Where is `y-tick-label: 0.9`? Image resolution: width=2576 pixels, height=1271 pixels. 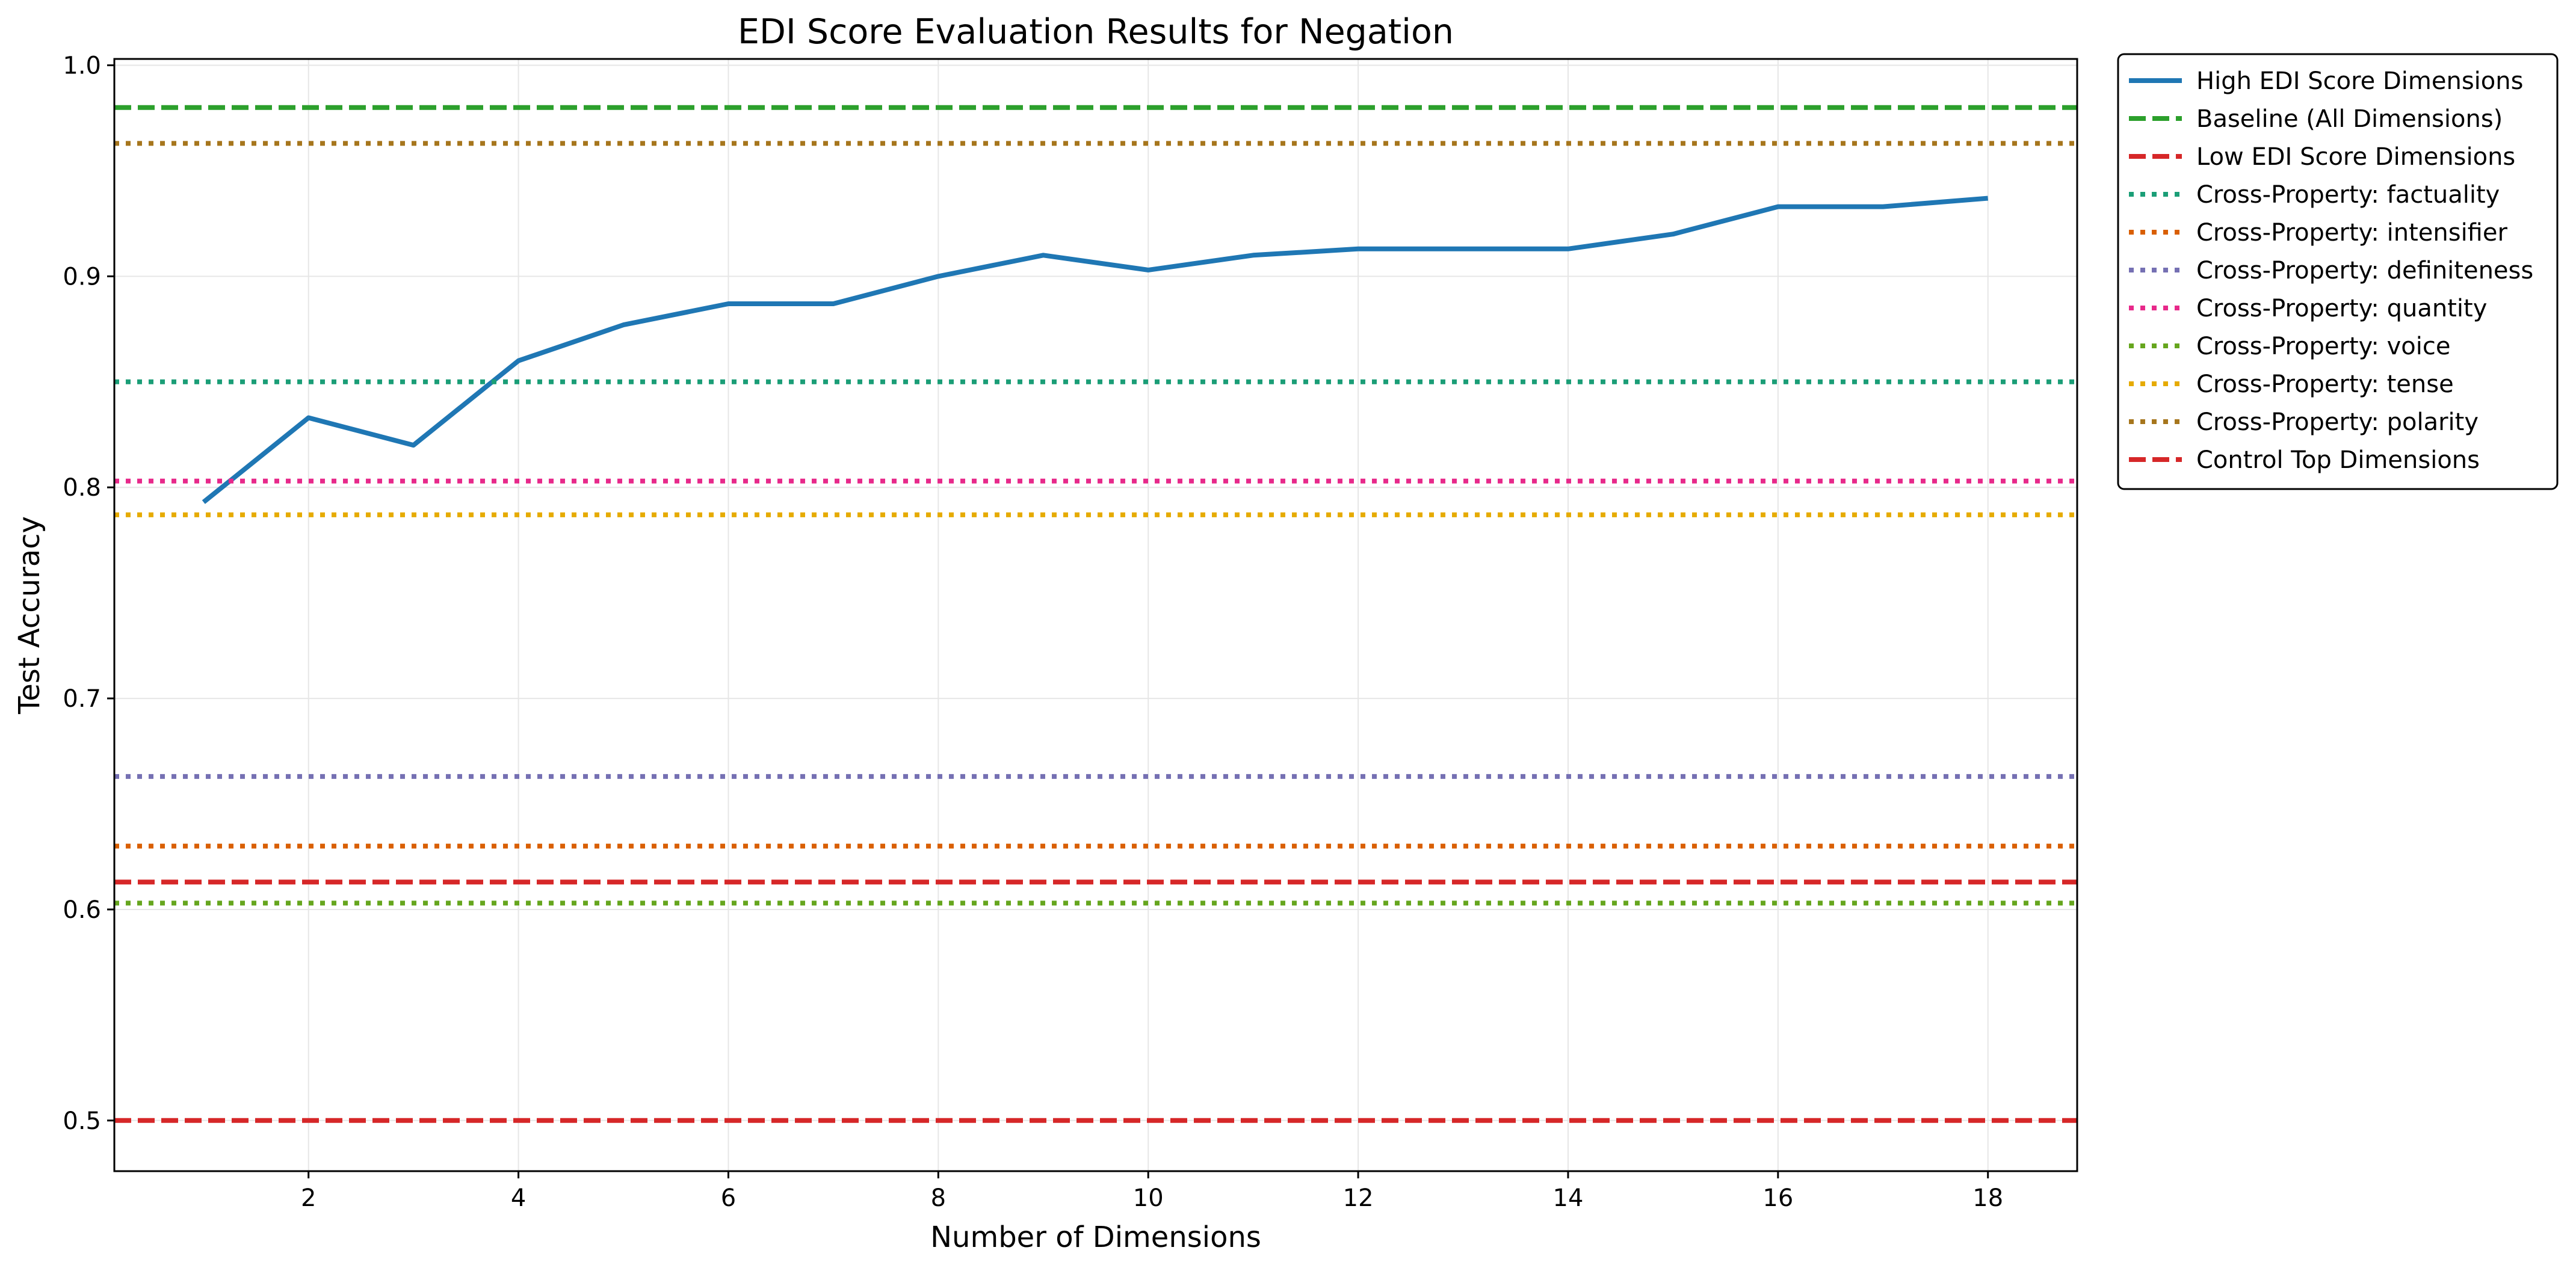
y-tick-label: 0.9 is located at coordinates (82, 277).